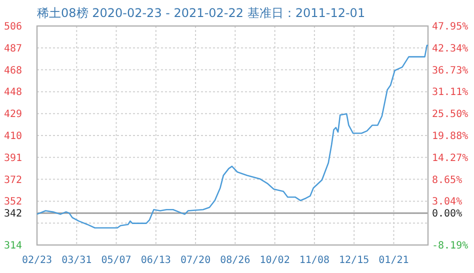  What do you see at coordinates (450, 48) in the screenshot?
I see `y2-tick-label: 42.34%` at bounding box center [450, 48].